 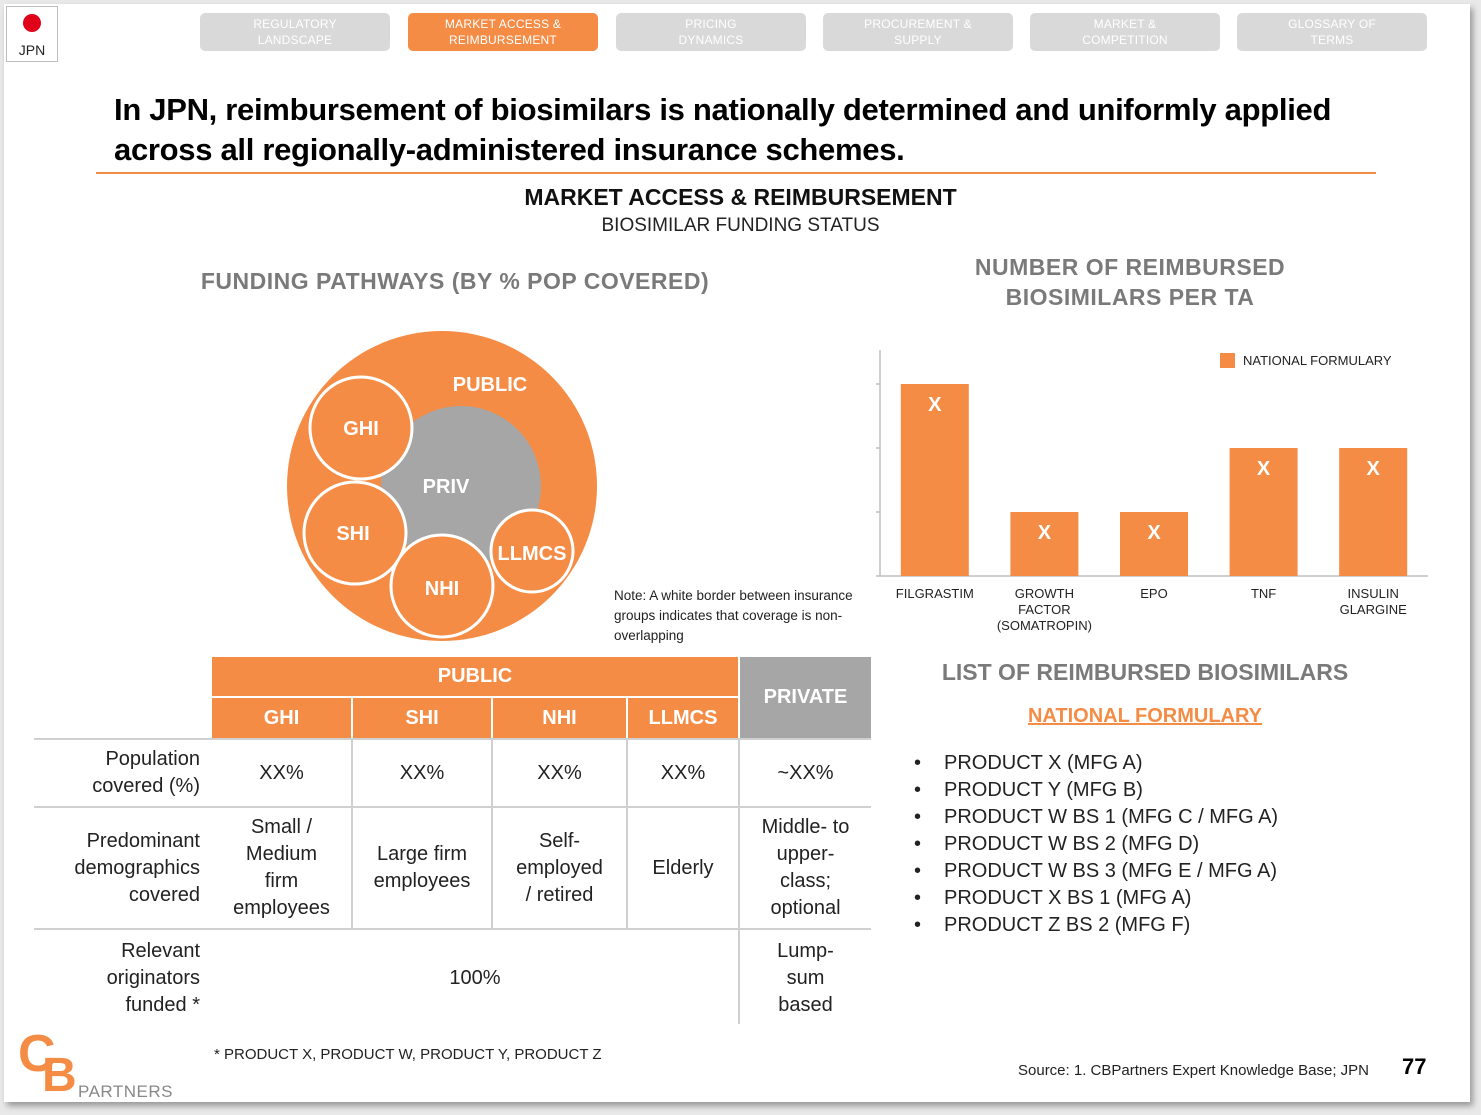 What do you see at coordinates (1044, 593) in the screenshot?
I see `category-label: GROWTH` at bounding box center [1044, 593].